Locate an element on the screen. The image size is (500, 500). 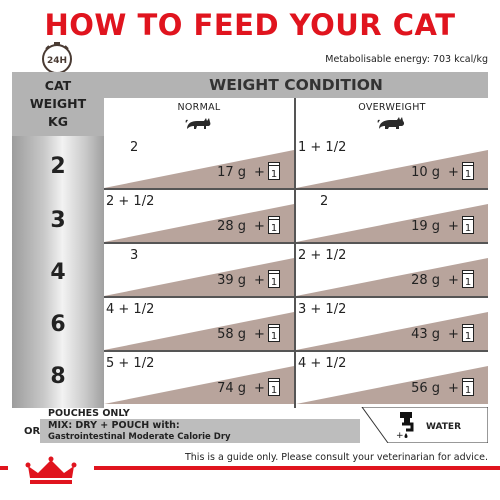
cat-normal-icon is located at coordinates (198, 123).